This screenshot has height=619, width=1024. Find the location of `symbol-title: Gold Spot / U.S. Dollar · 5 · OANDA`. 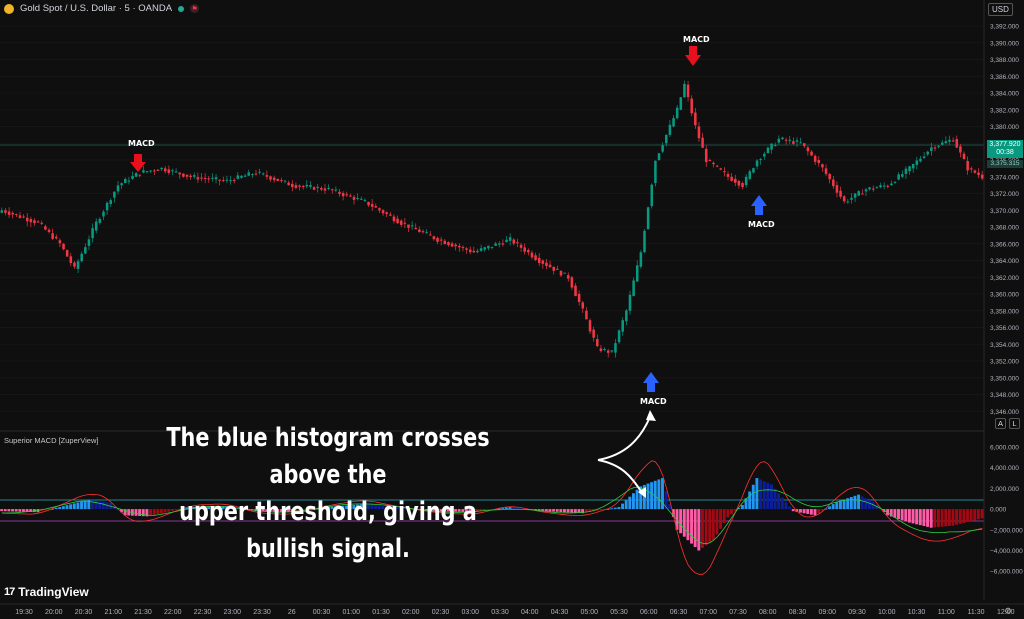

symbol-title: Gold Spot / U.S. Dollar · 5 · OANDA is located at coordinates (96, 8).